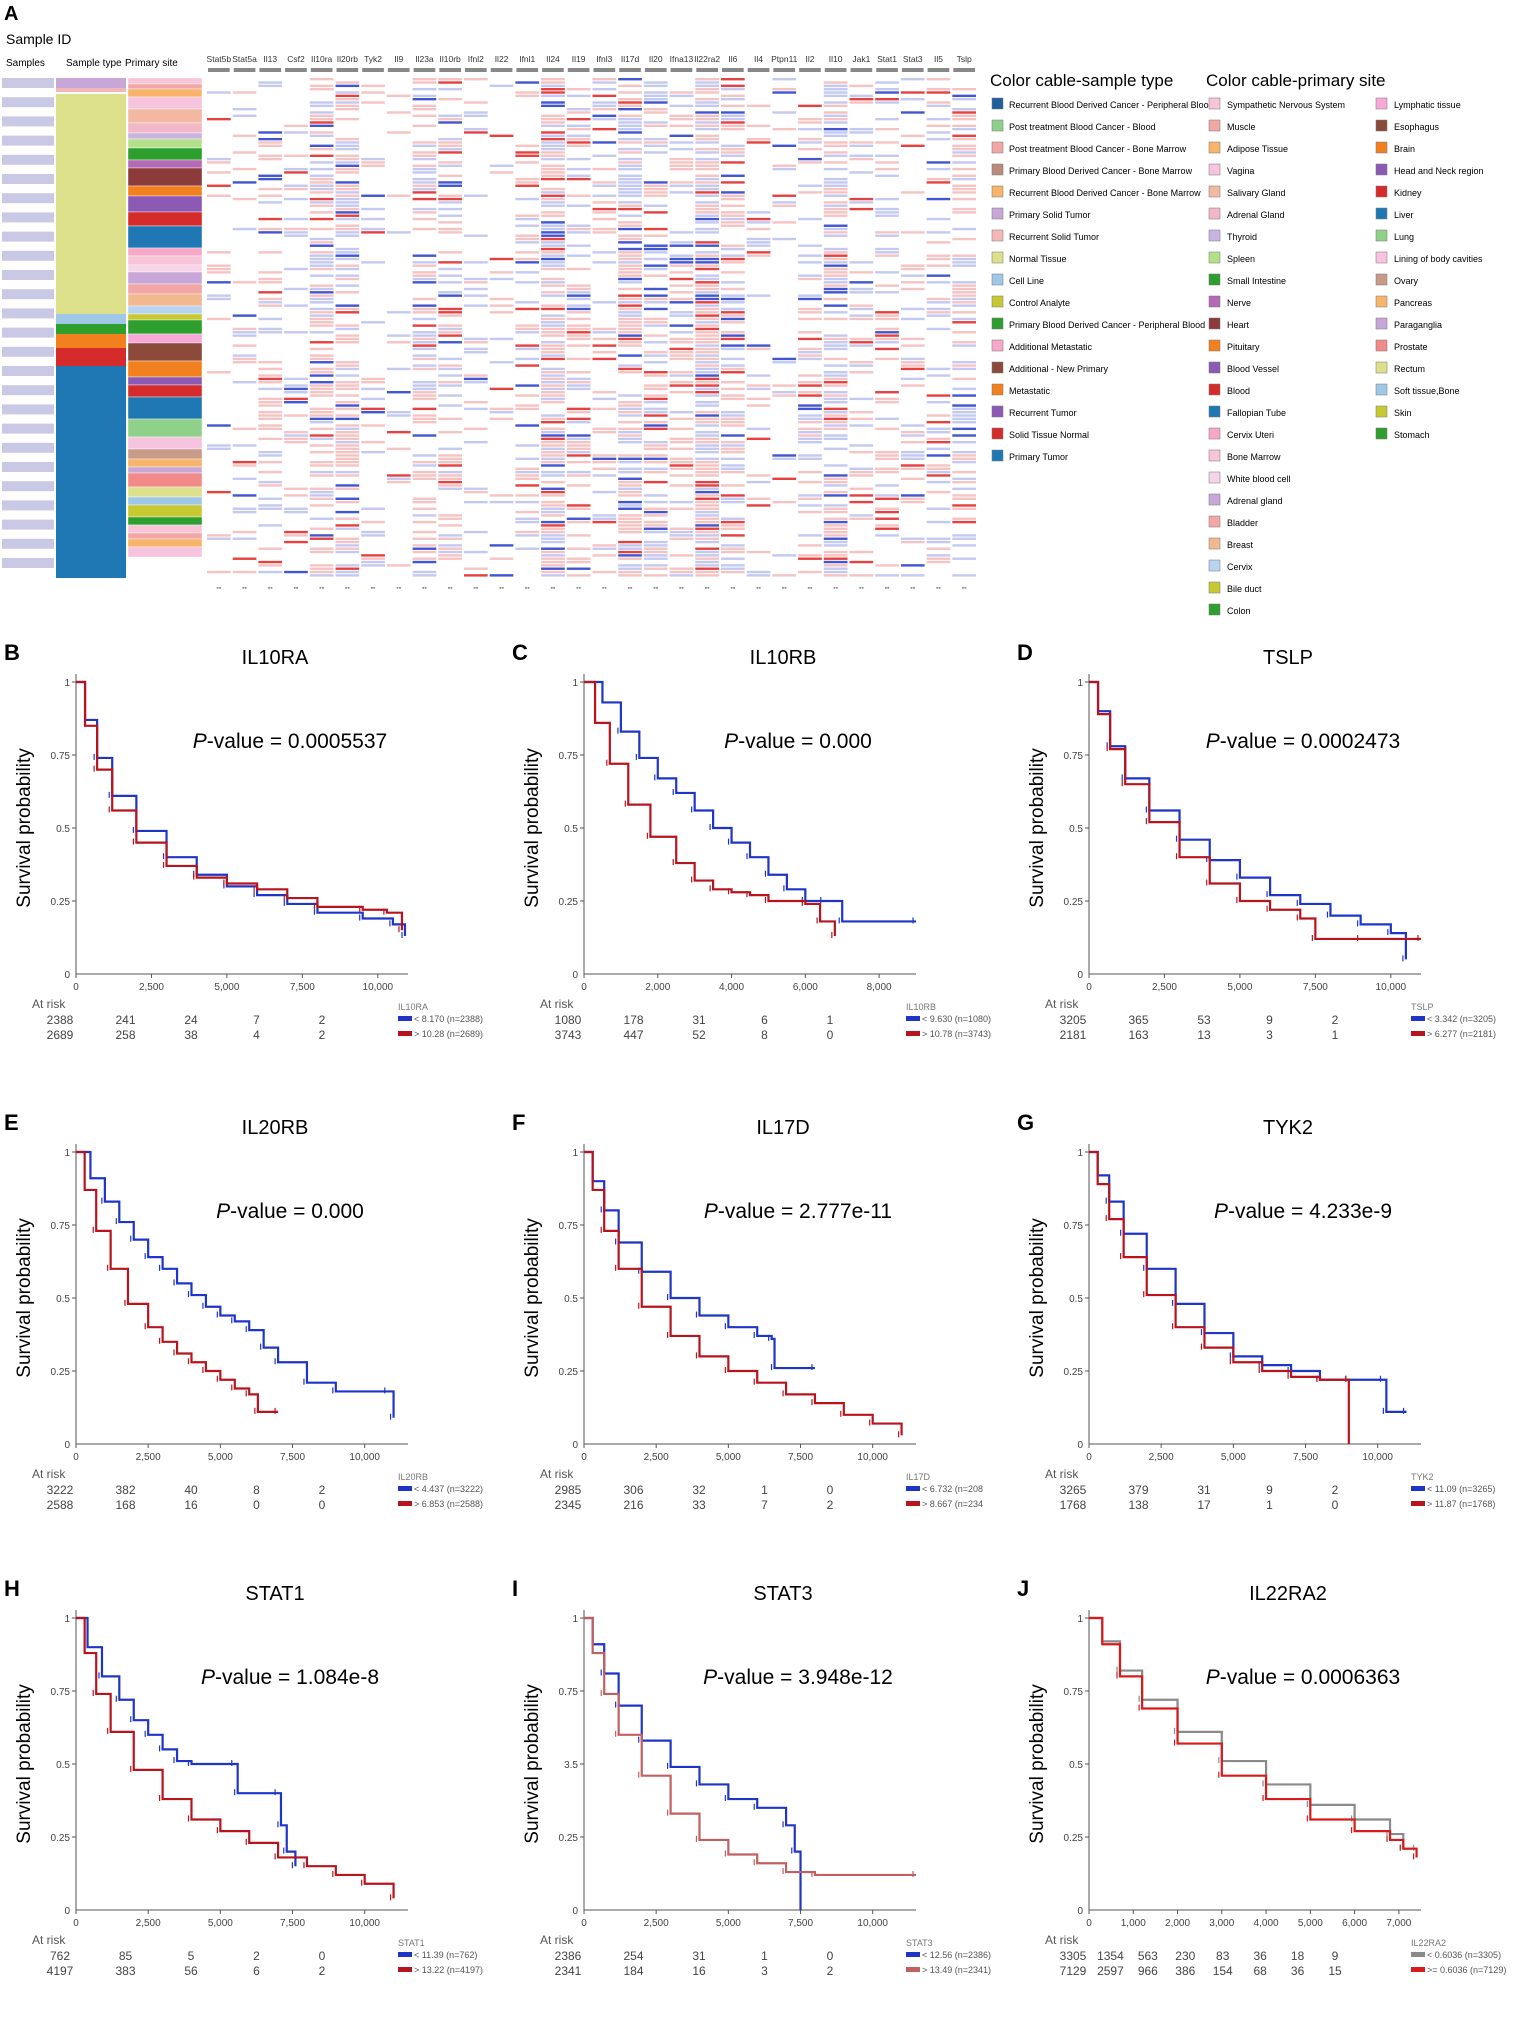 This screenshot has height=2041, width=1521. Describe the element at coordinates (1427, 105) in the screenshot. I see `legend-primary-site-item: Lymphatic tissue` at that location.